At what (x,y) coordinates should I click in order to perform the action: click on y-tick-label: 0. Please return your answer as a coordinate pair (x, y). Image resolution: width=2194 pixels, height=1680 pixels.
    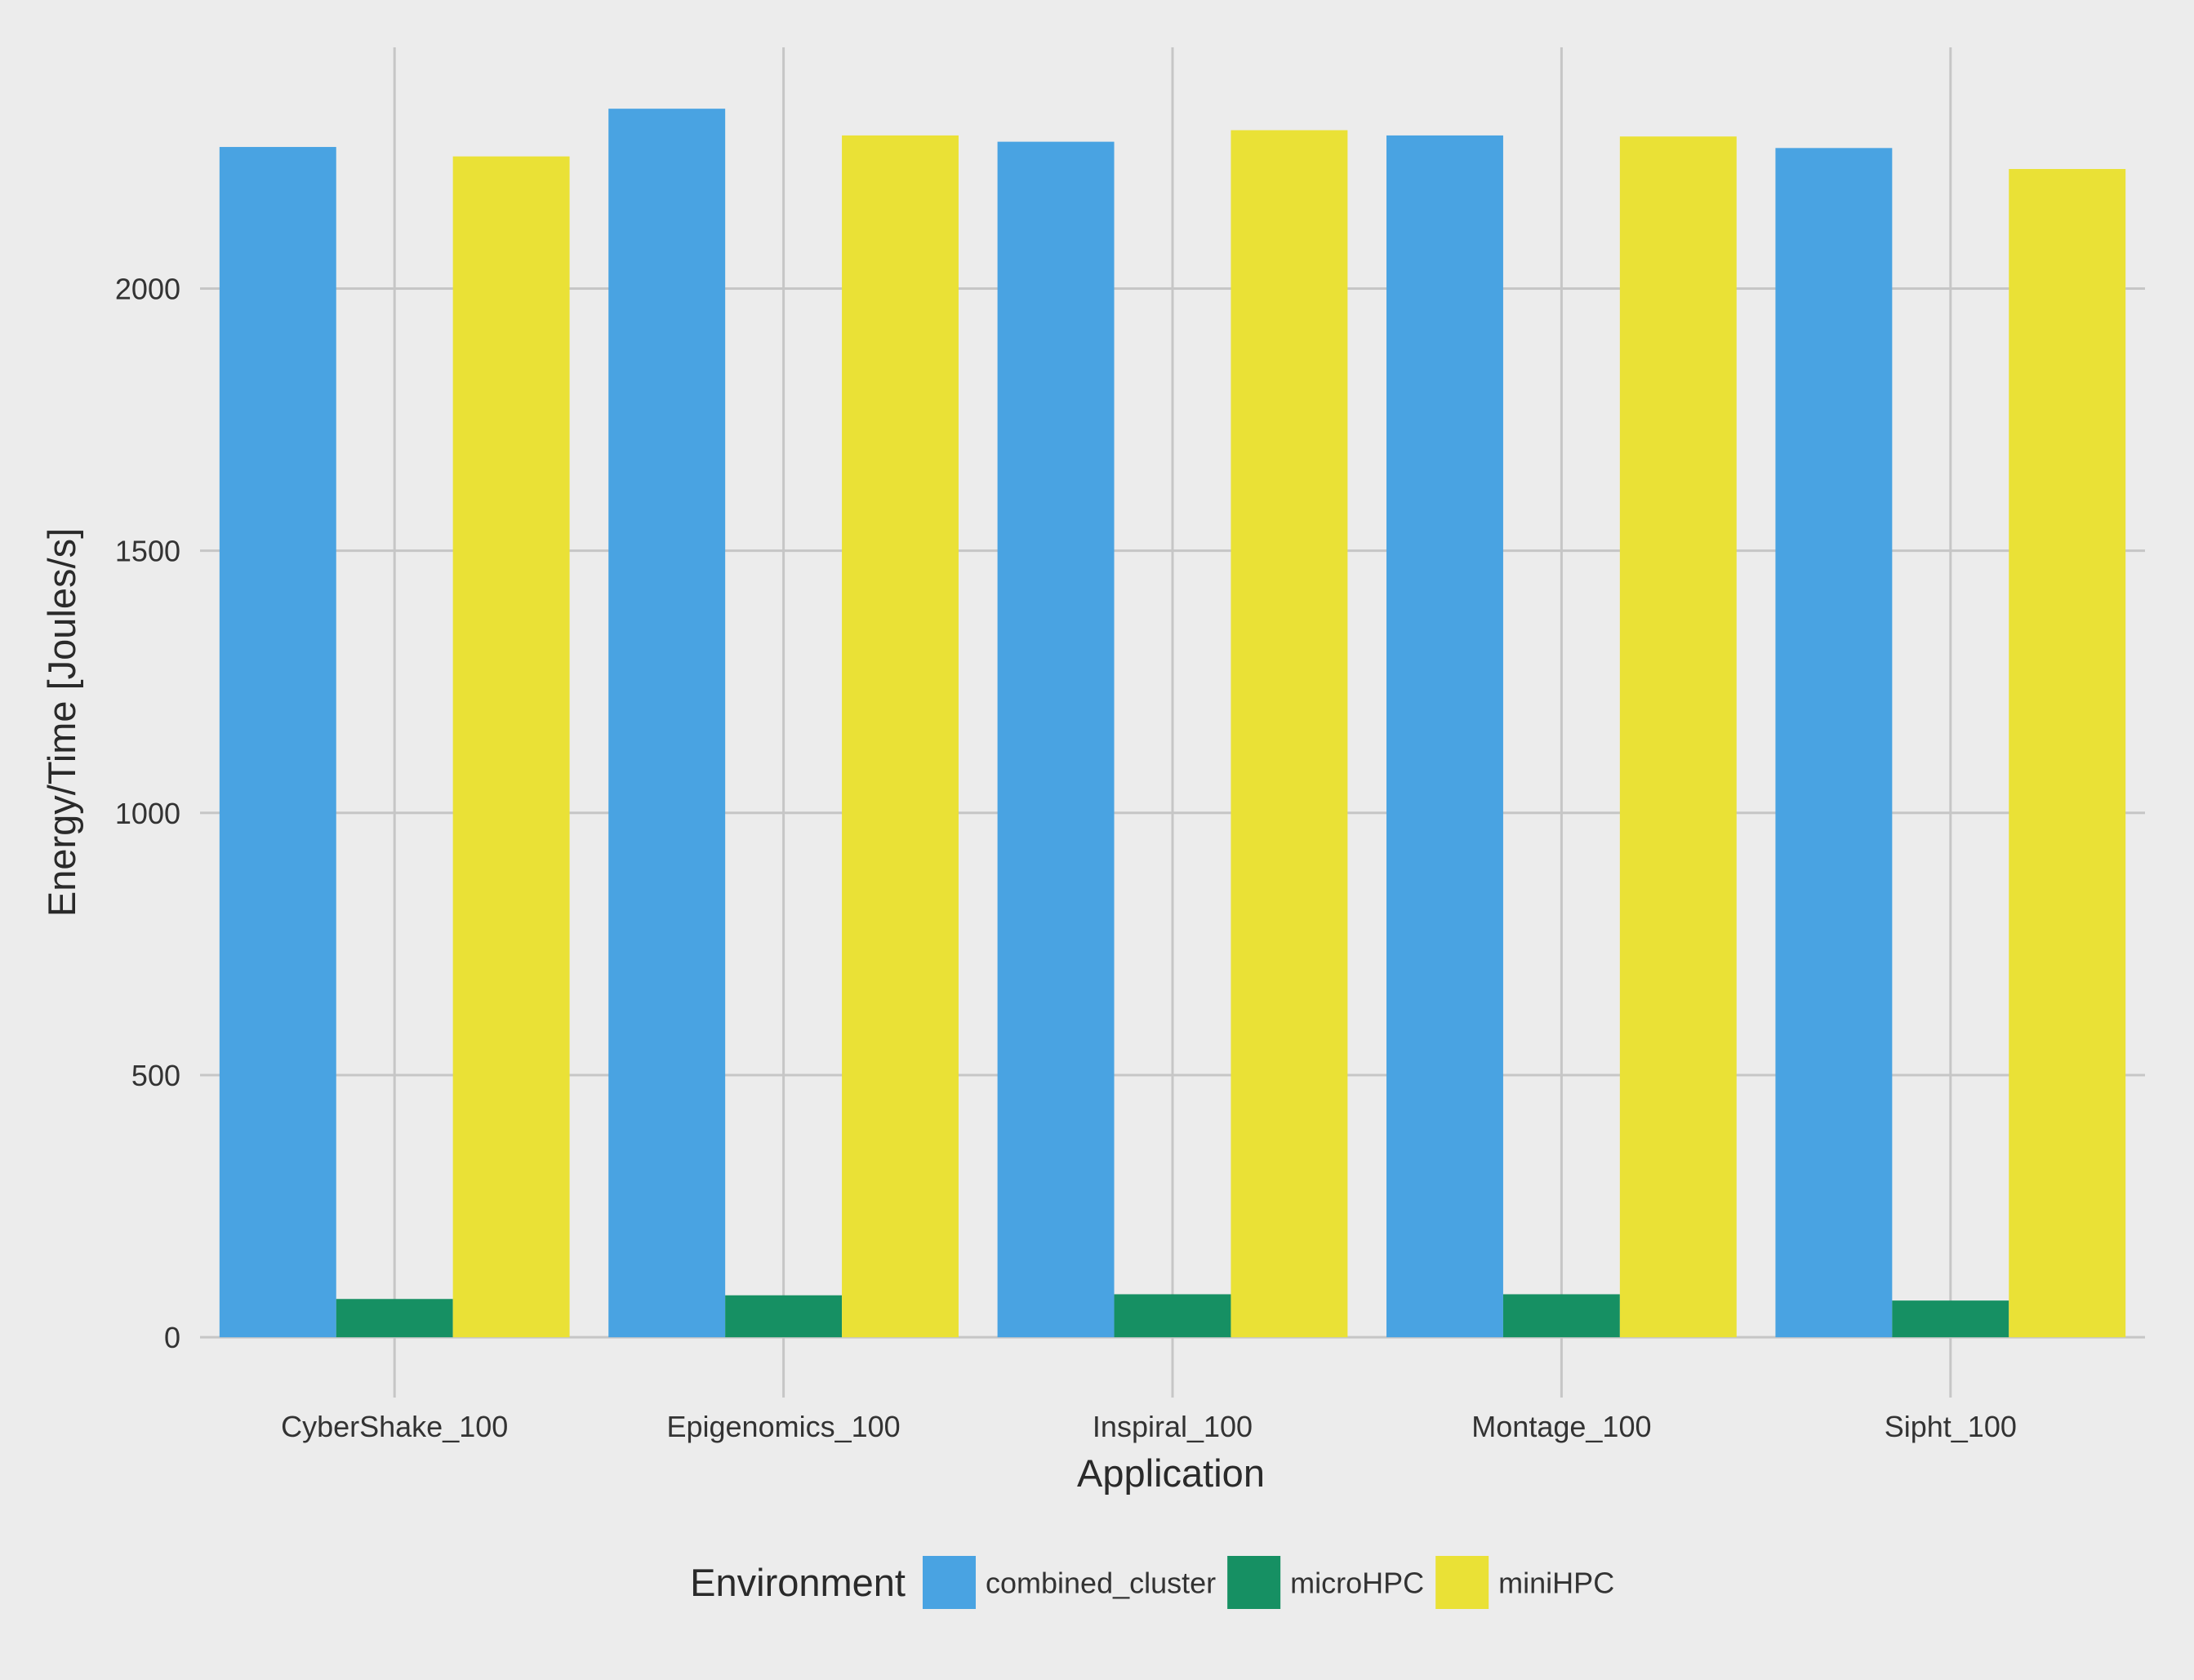
    Looking at the image, I should click on (172, 1338).